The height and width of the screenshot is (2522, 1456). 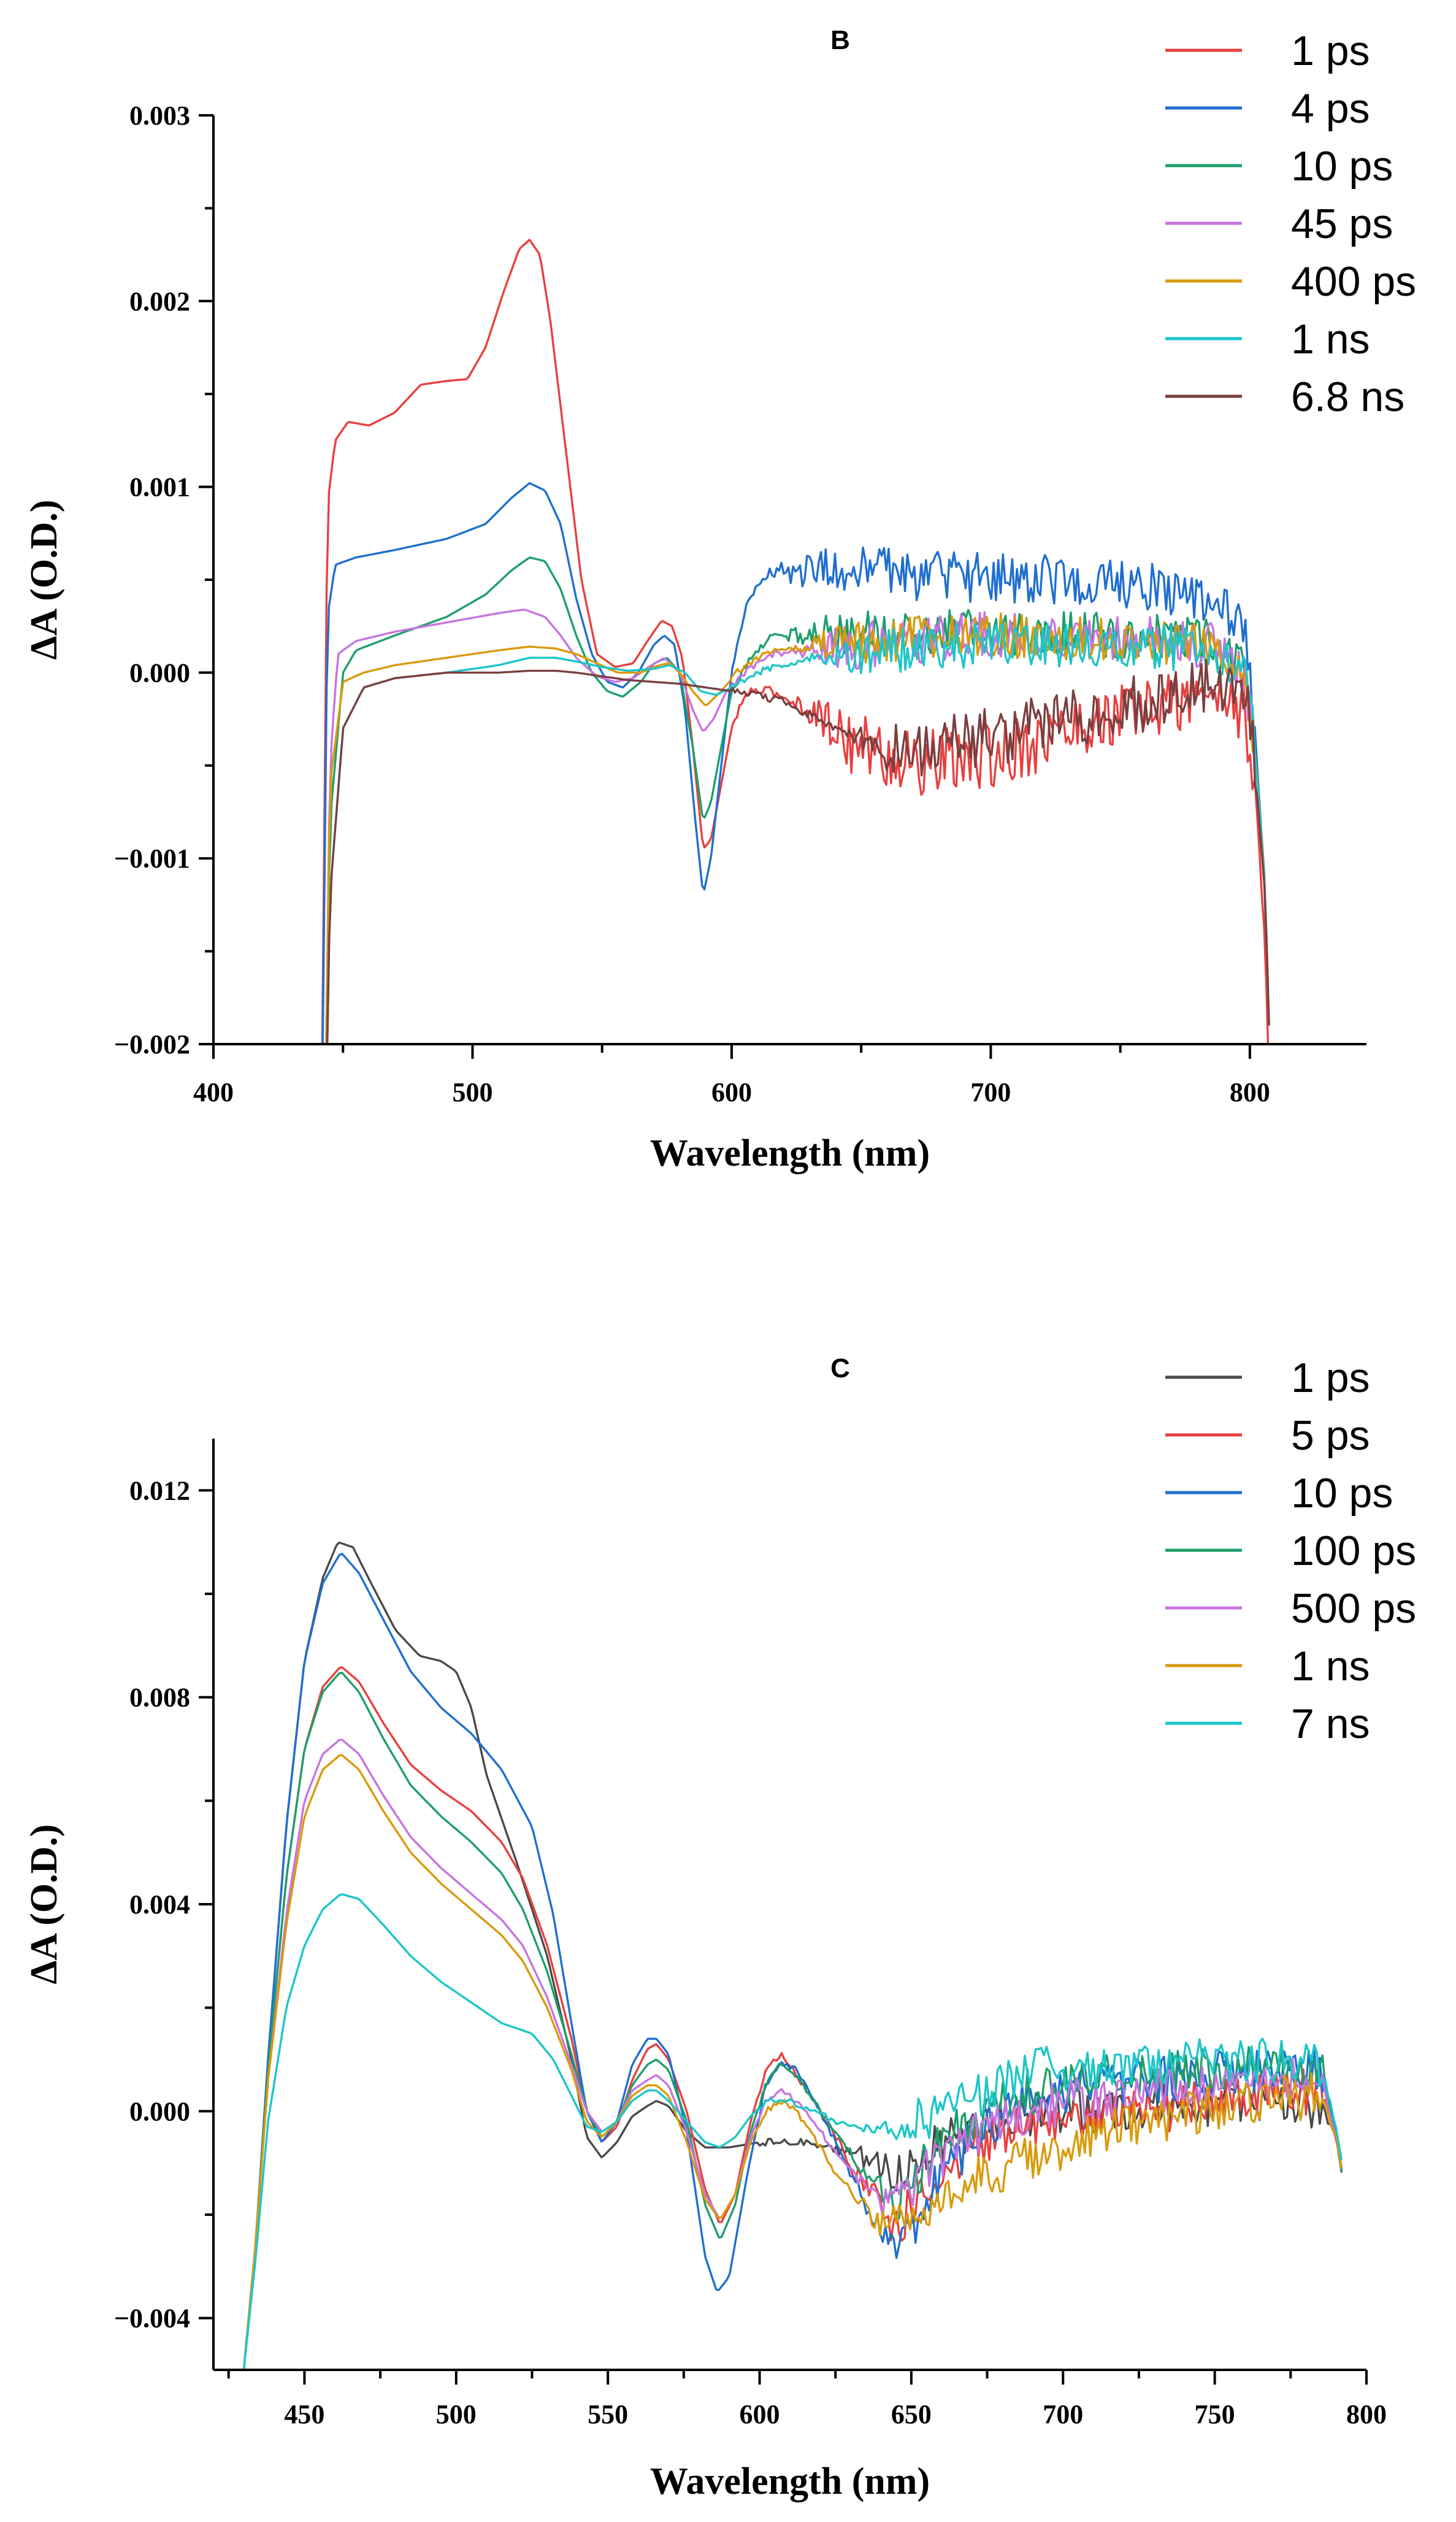 I want to click on x-tick-label: 550, so click(x=608, y=2414).